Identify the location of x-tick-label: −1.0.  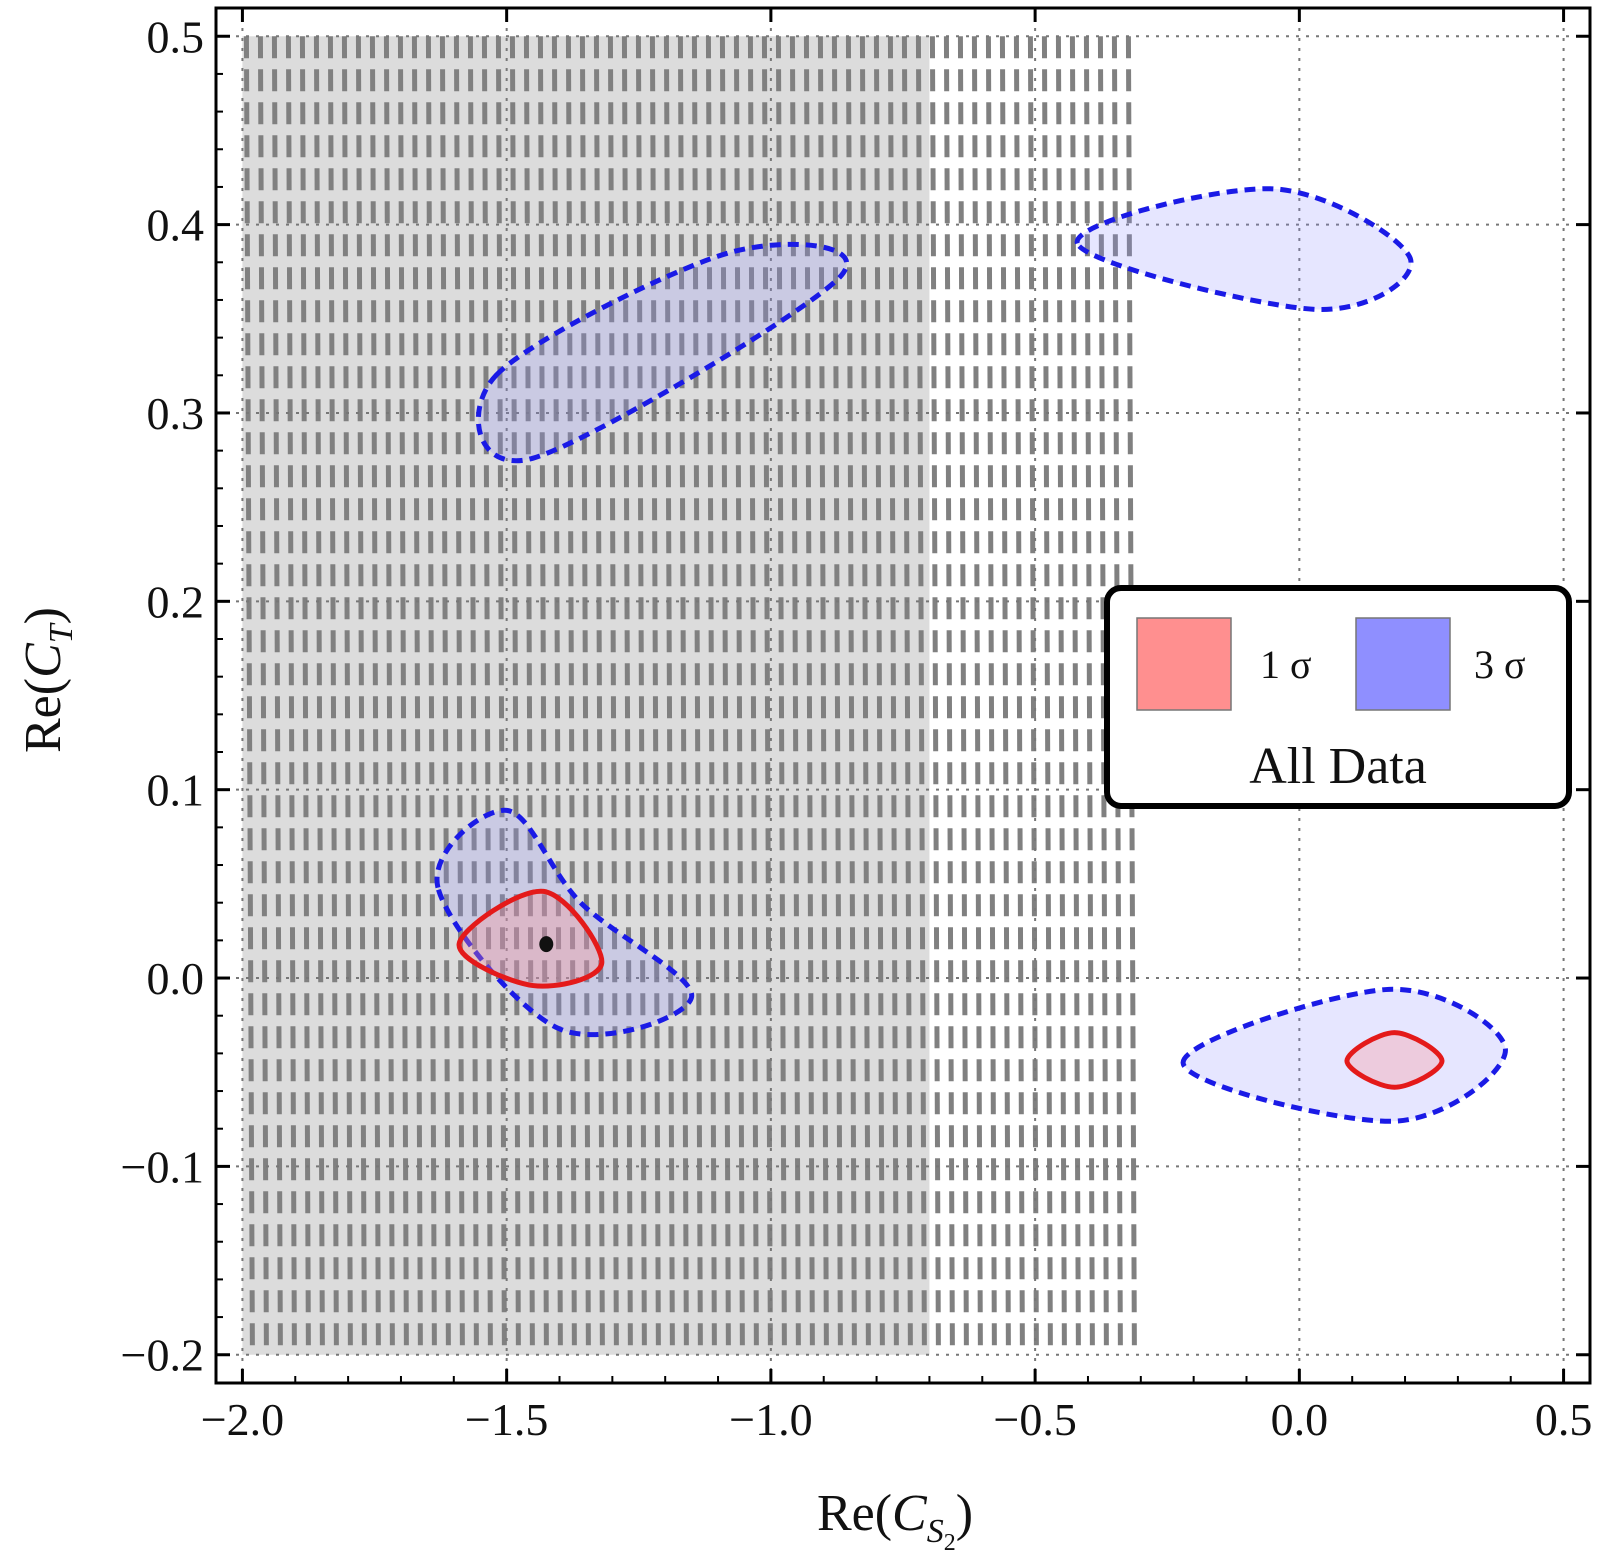
(770, 1419).